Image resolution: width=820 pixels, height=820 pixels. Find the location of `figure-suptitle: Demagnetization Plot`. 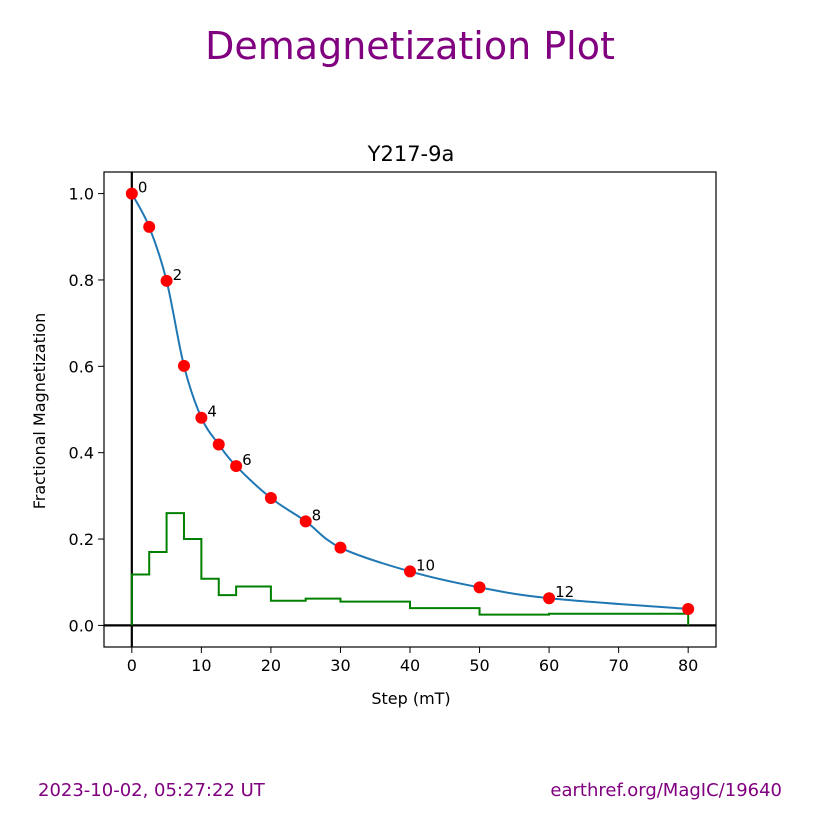

figure-suptitle: Demagnetization Plot is located at coordinates (410, 46).